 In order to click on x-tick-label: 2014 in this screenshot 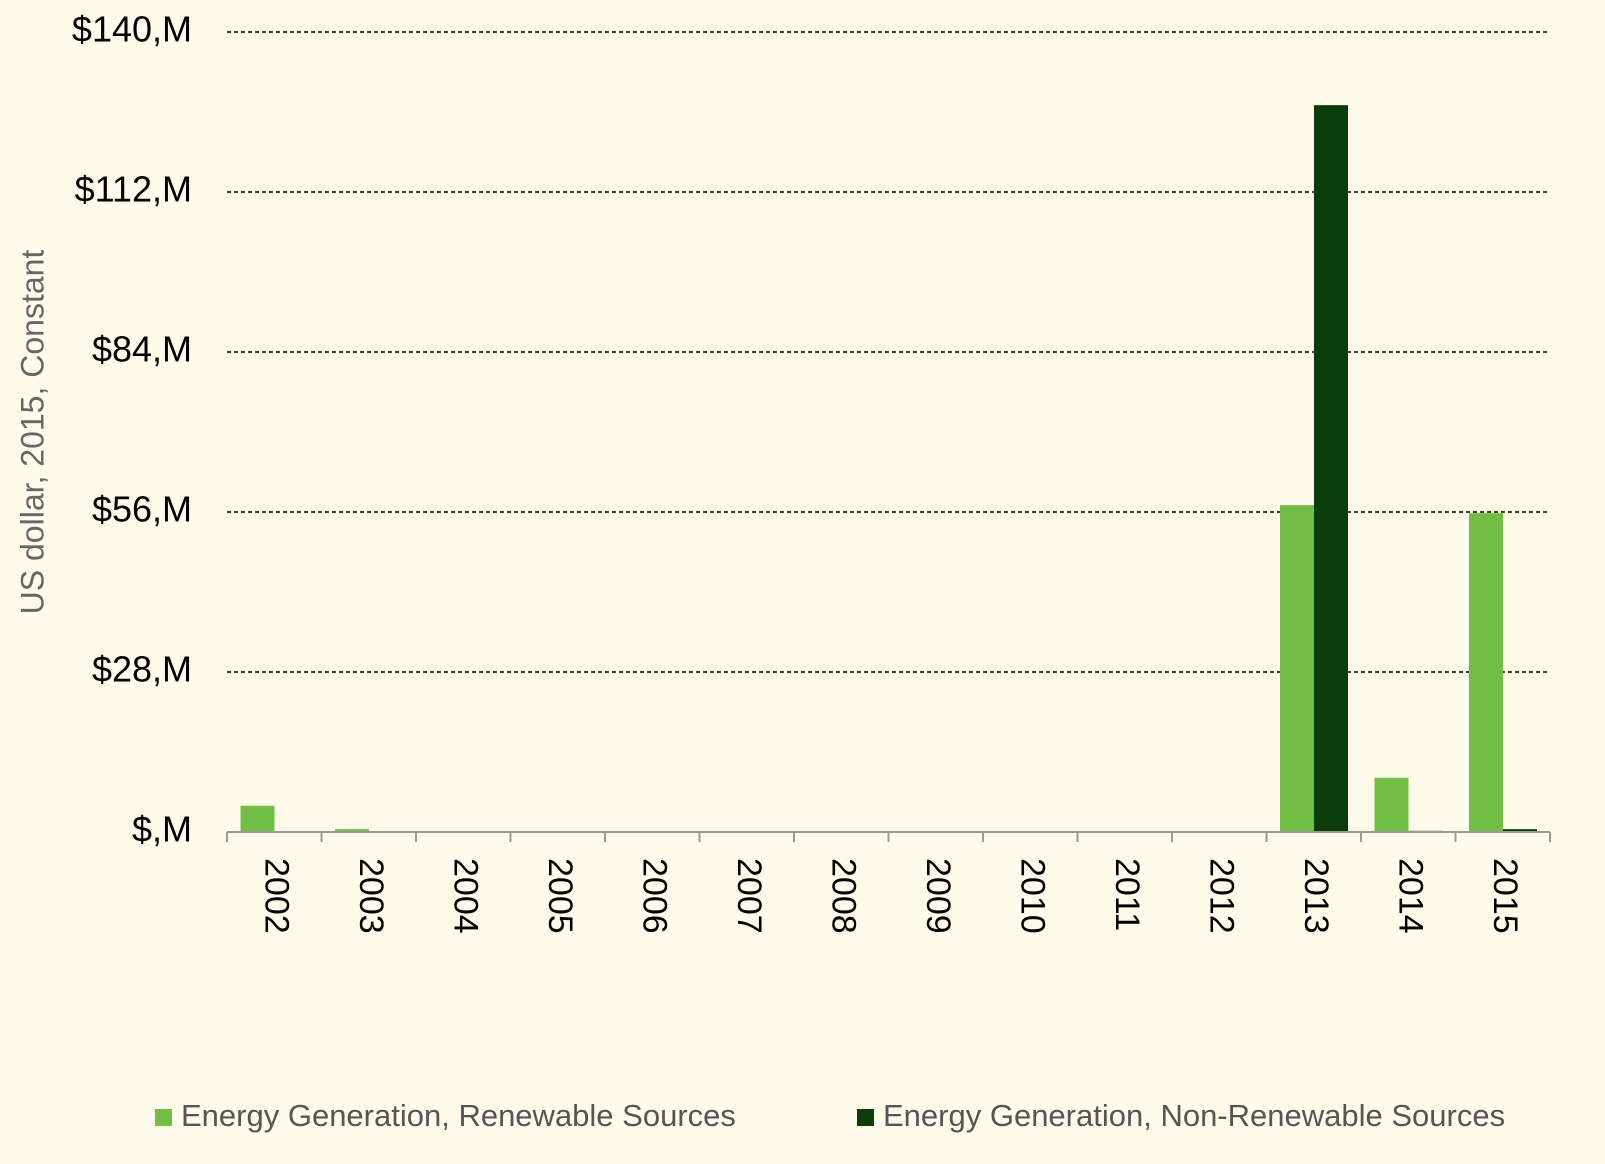, I will do `click(1410, 896)`.